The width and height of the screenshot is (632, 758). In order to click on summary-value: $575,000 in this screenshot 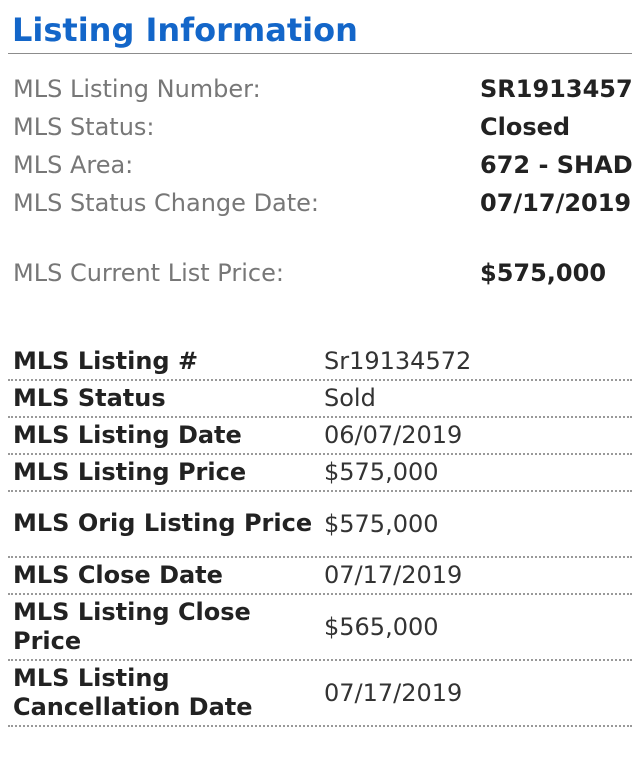, I will do `click(543, 273)`.